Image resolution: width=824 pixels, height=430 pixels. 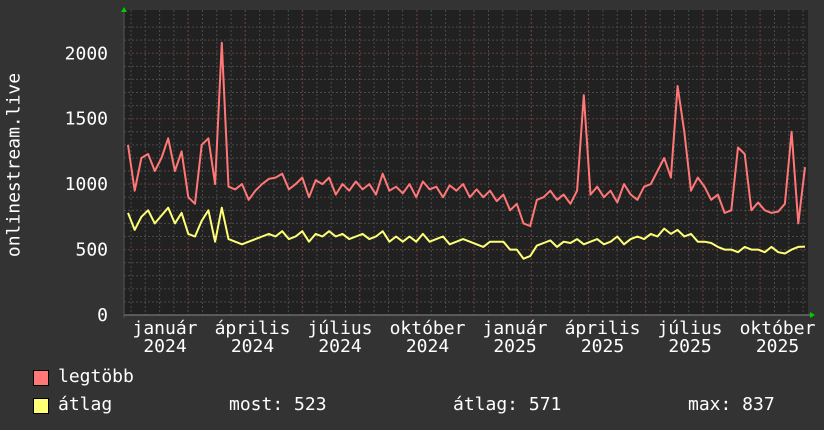 What do you see at coordinates (252, 337) in the screenshot?
I see `x-tick-label: április 2024` at bounding box center [252, 337].